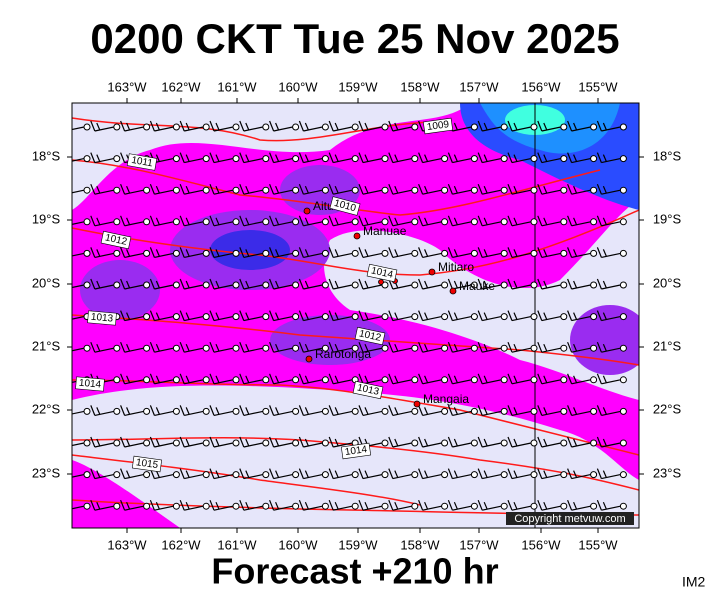  What do you see at coordinates (598, 544) in the screenshot?
I see `lon-label: 155°W` at bounding box center [598, 544].